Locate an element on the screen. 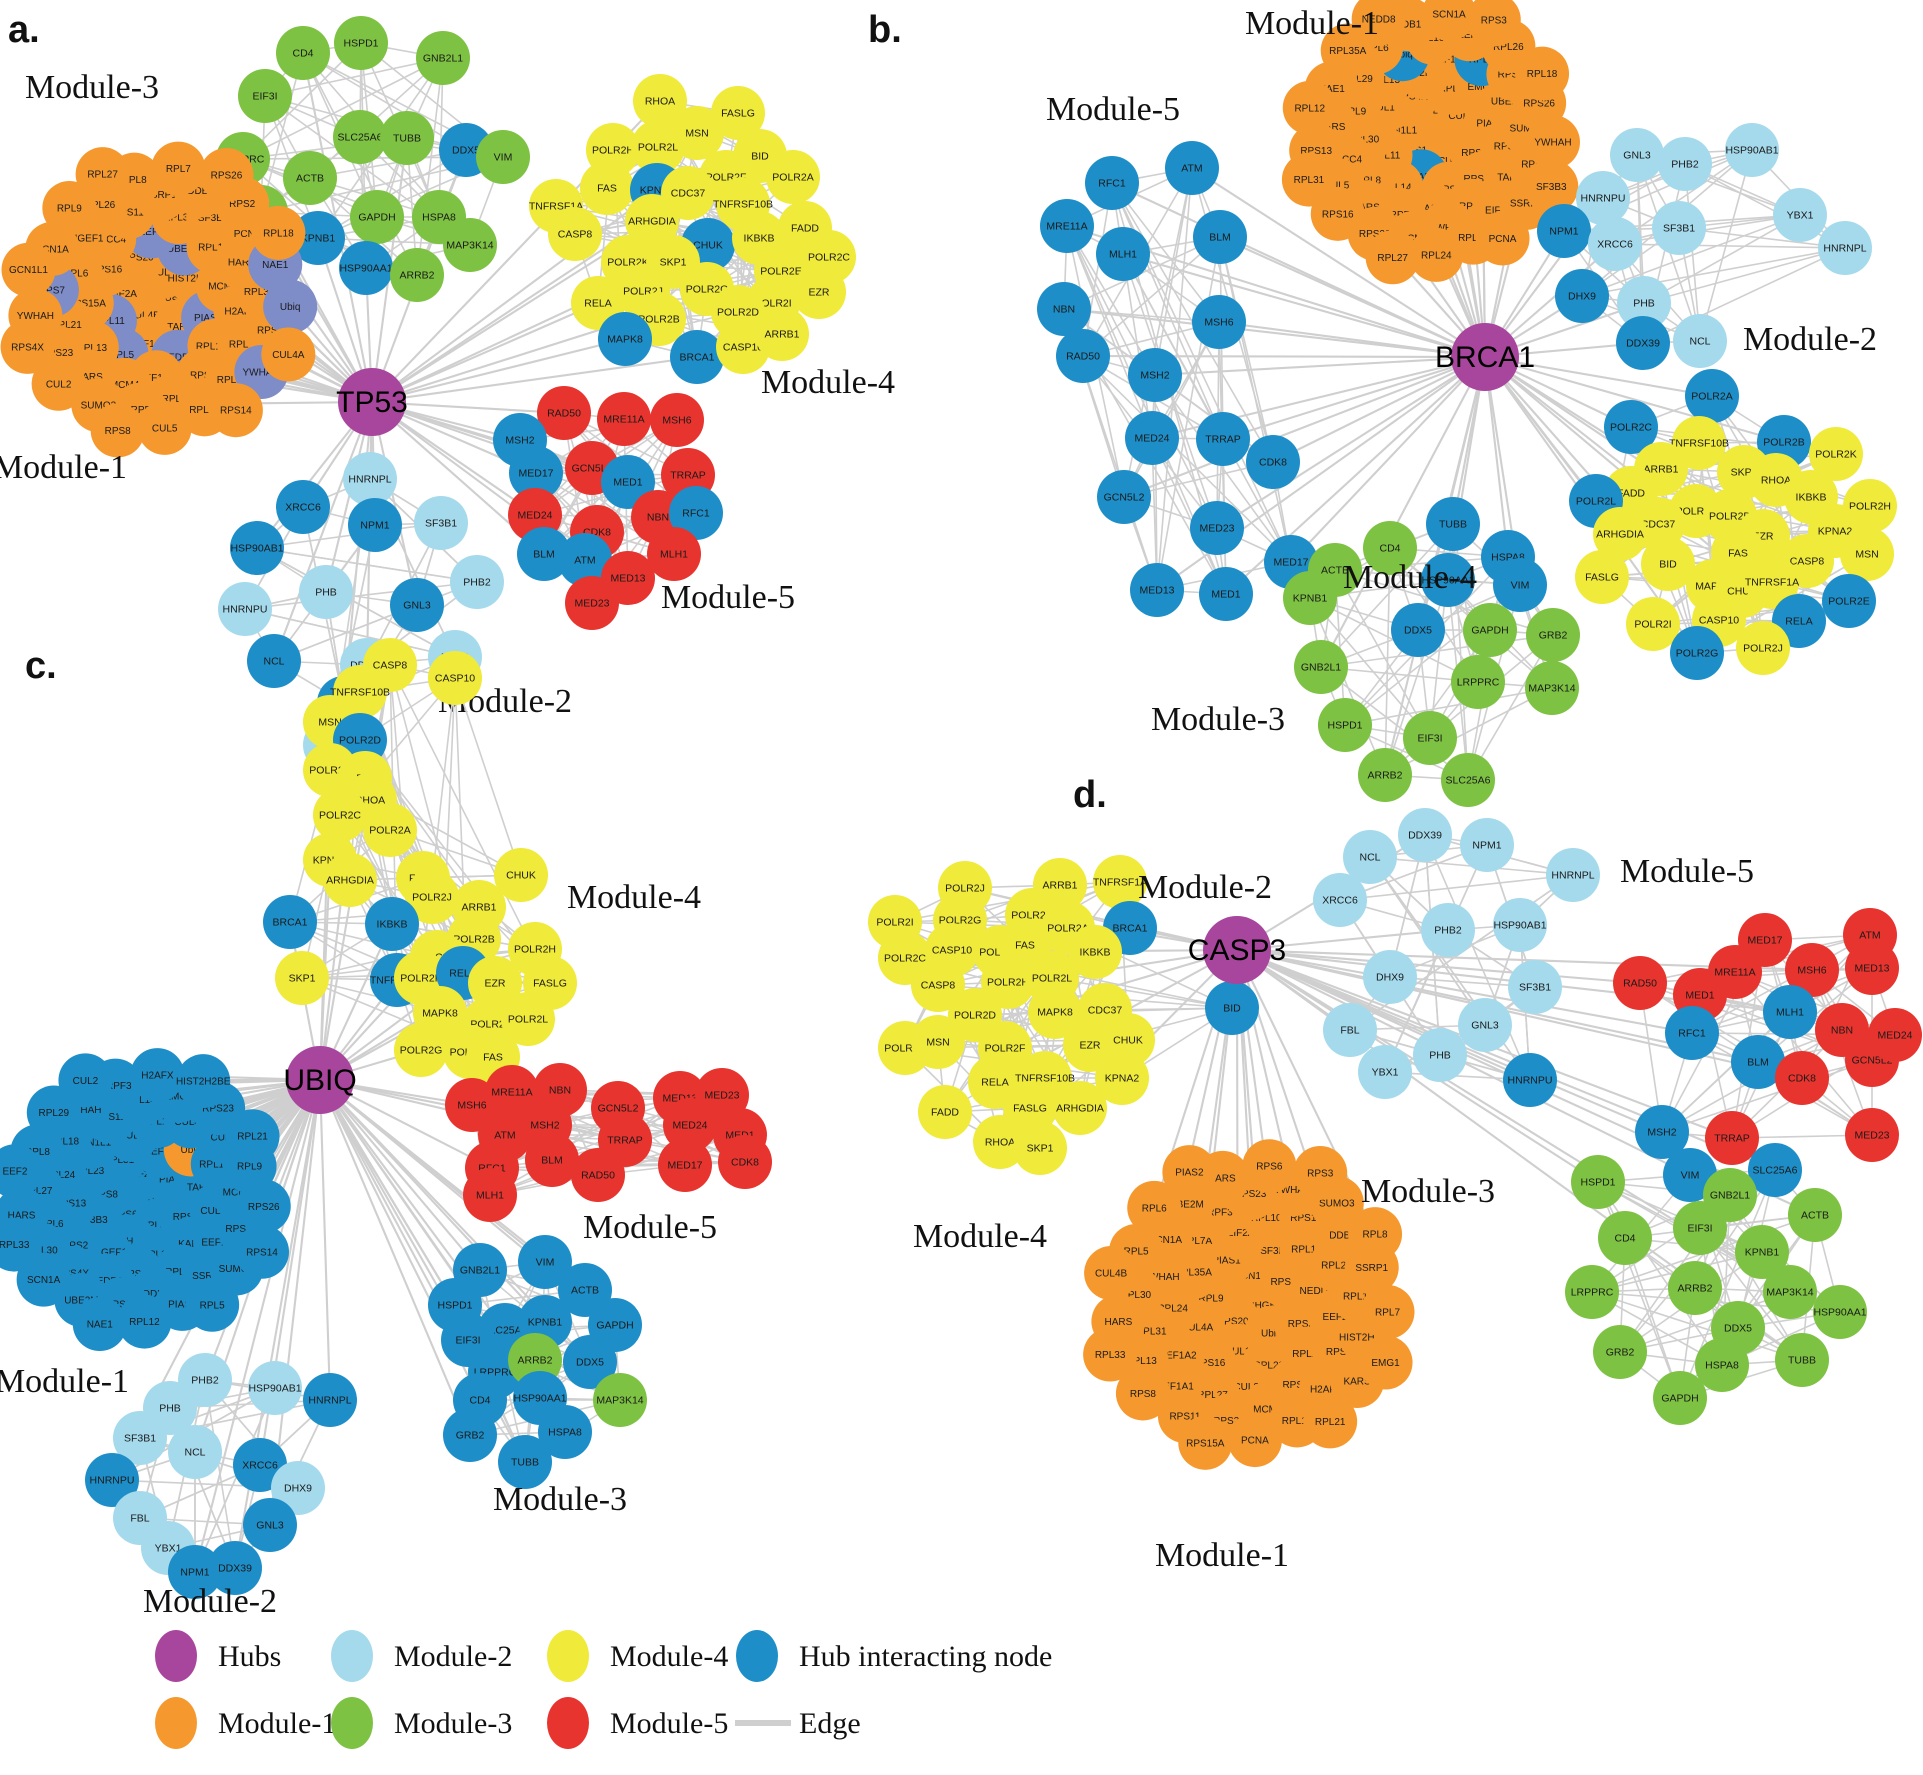  node-RPL5: RPL5 is located at coordinates (212, 1304).